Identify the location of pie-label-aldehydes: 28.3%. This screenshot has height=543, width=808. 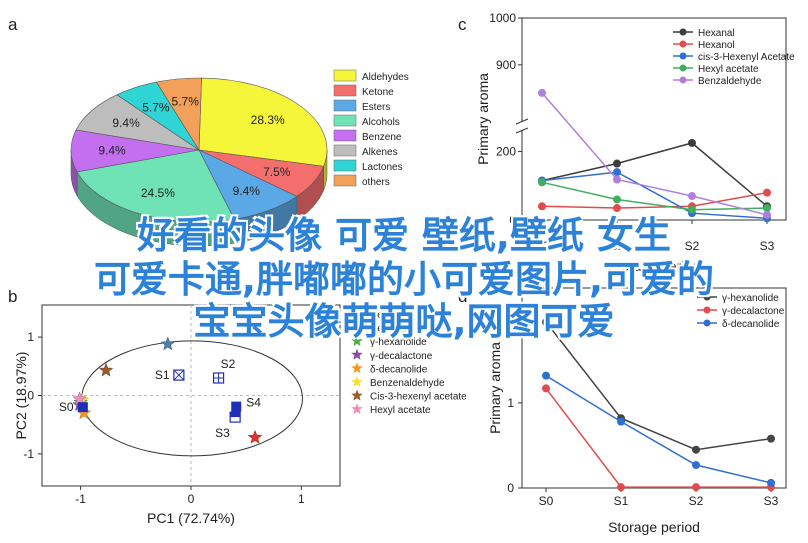
(268, 120).